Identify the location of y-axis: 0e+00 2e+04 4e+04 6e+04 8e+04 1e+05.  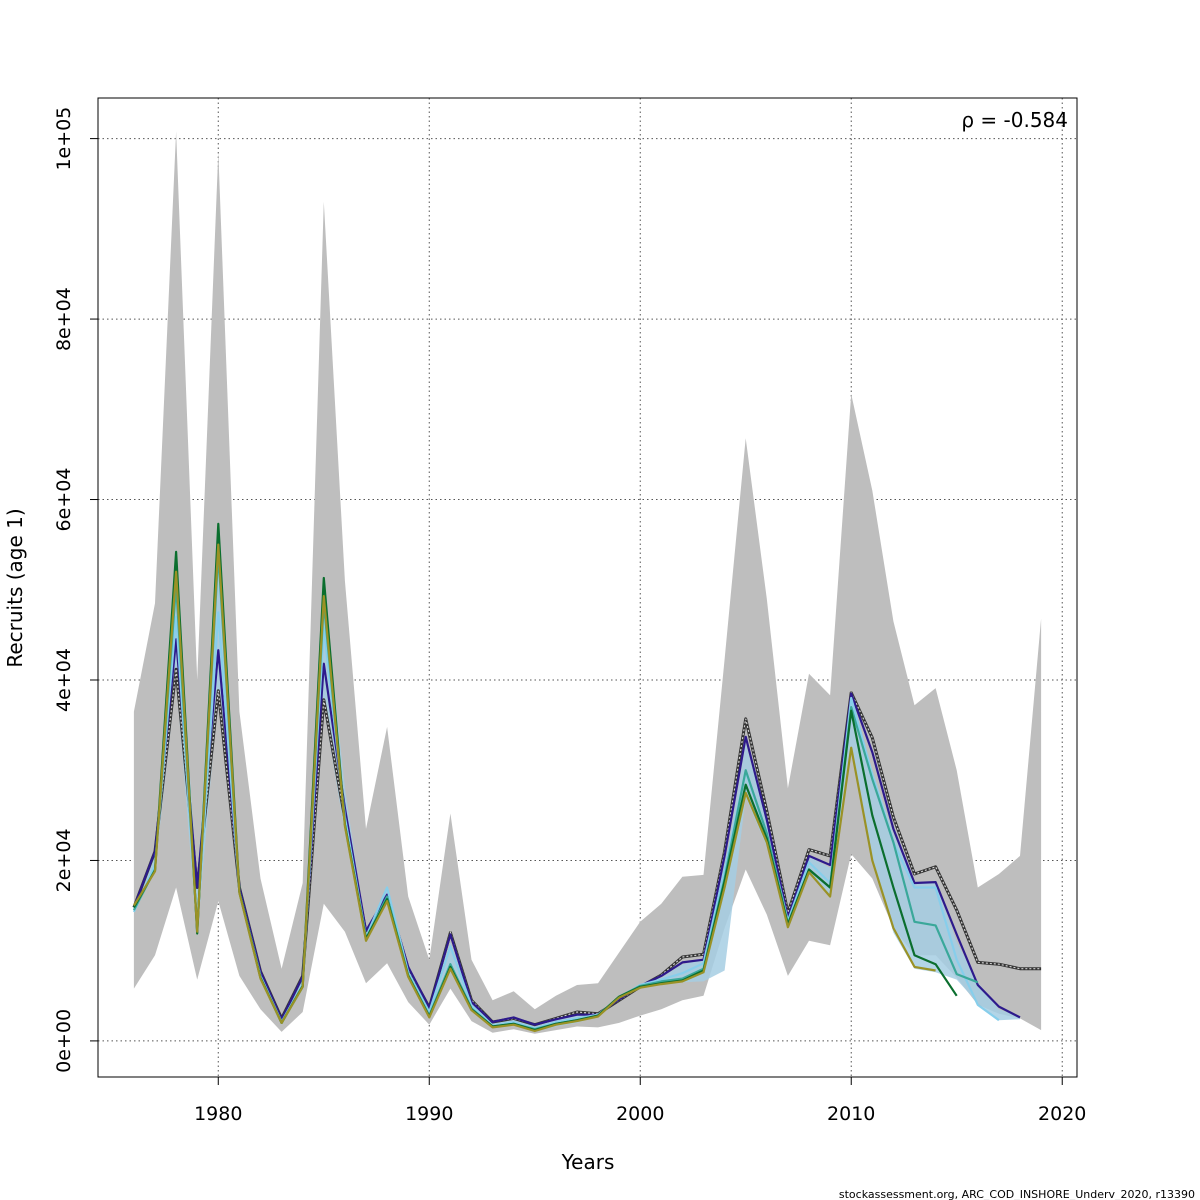
(76, 590).